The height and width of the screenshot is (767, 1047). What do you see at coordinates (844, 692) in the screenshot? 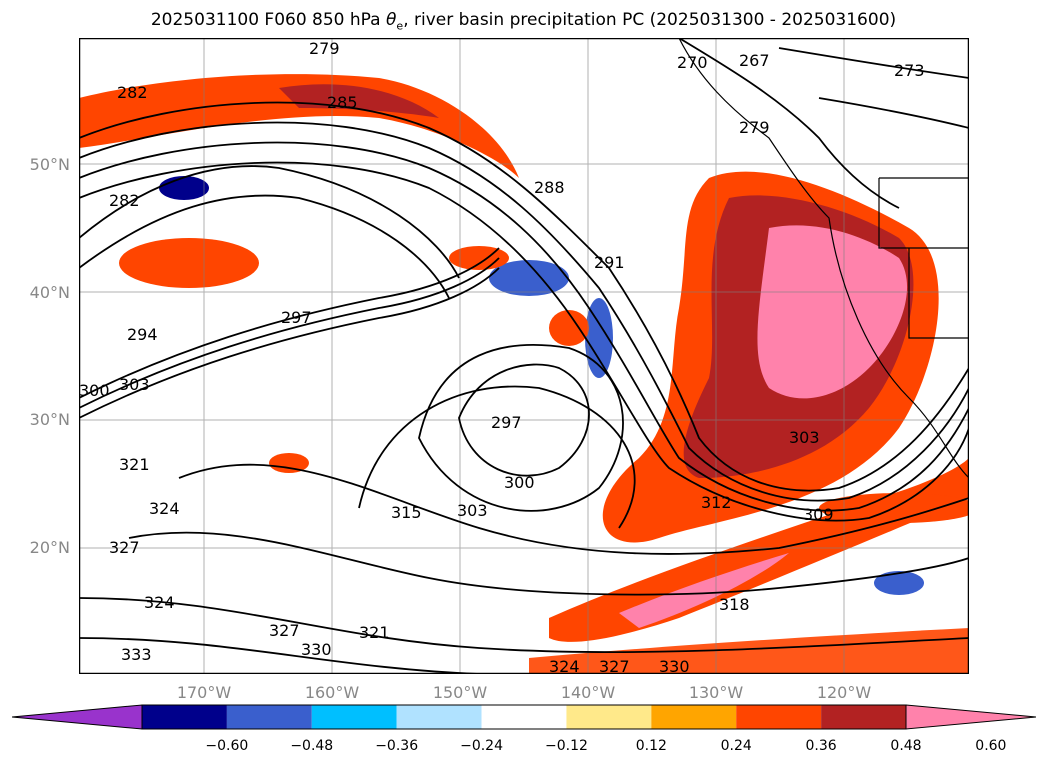
I see `lon-tick: 120°W` at bounding box center [844, 692].